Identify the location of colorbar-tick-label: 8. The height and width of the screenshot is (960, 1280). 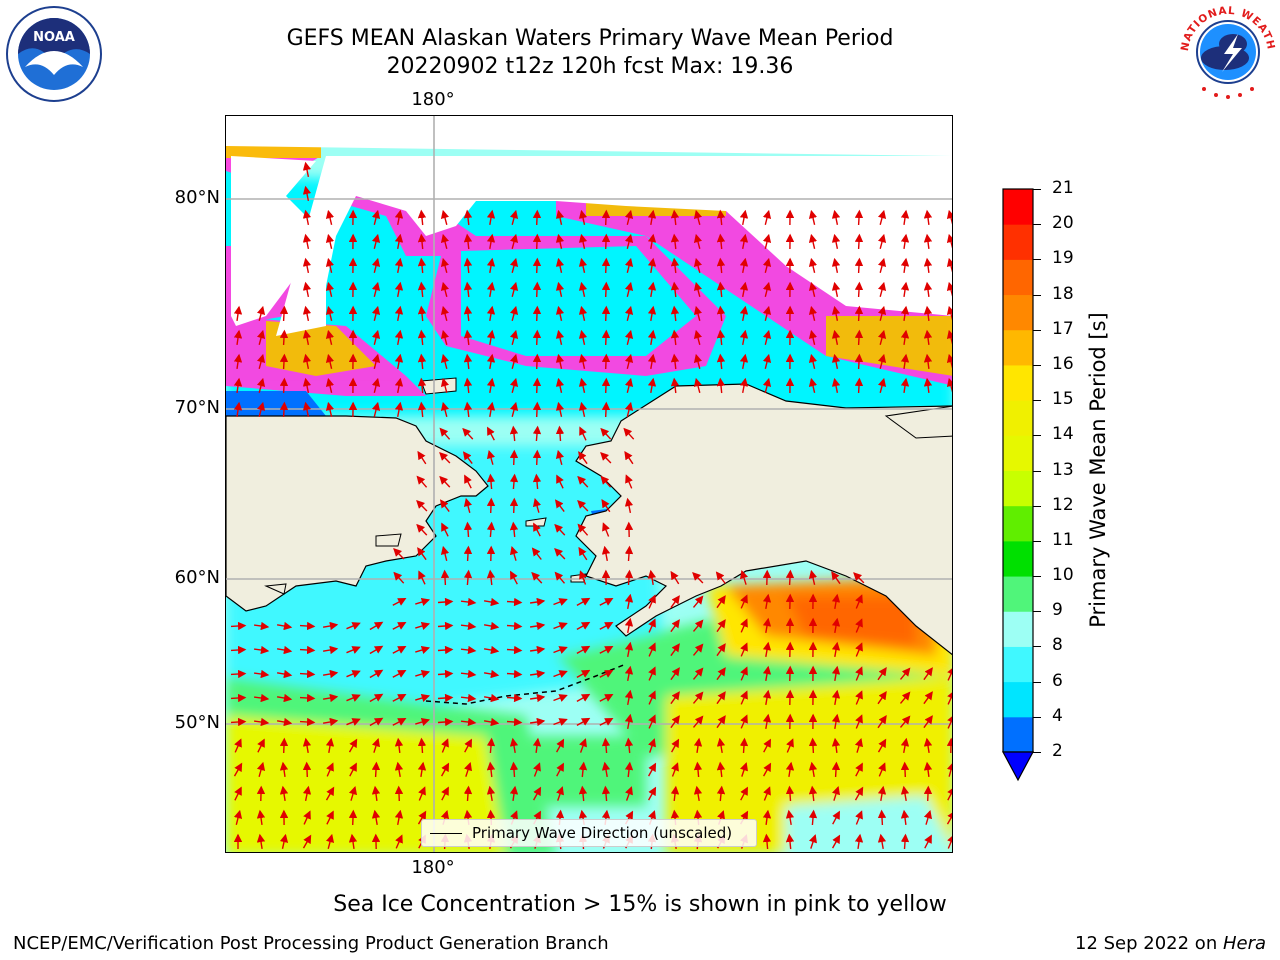
(1057, 645).